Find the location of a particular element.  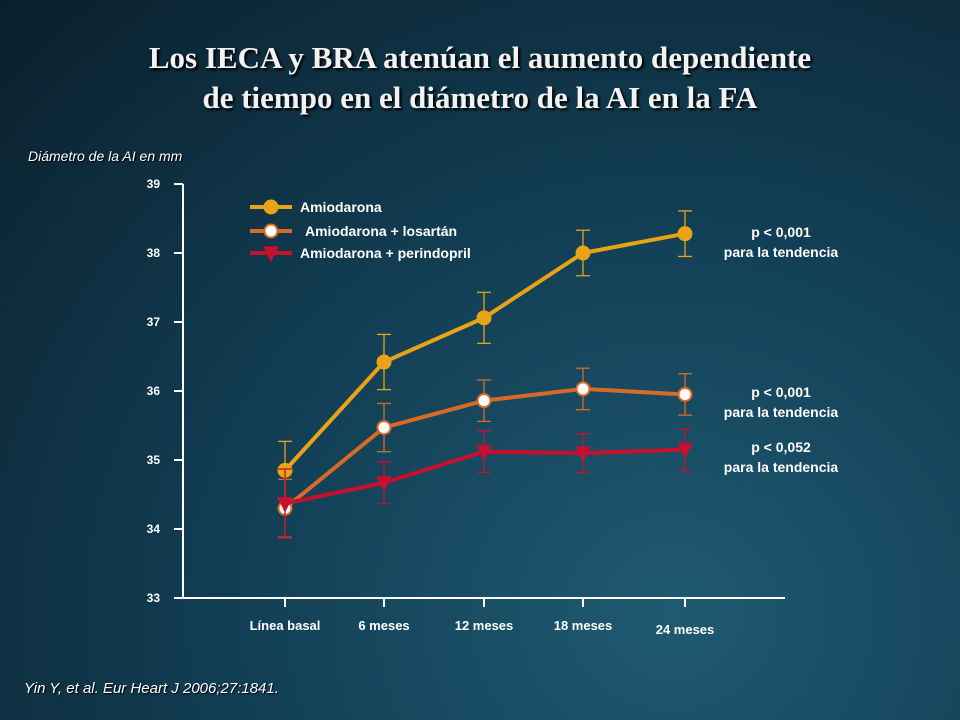

series-line is located at coordinates (484, 351).